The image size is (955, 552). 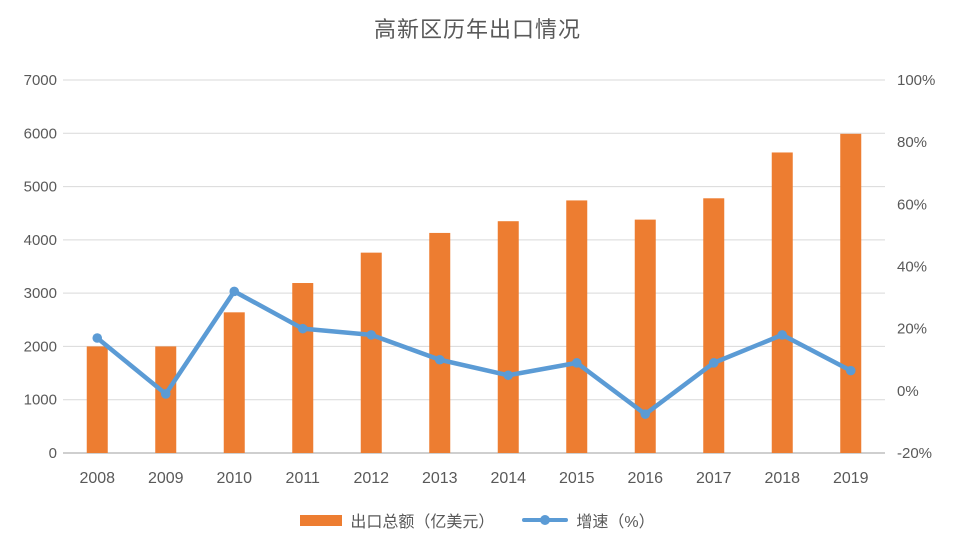 I want to click on x-axis-category-label: 2018, so click(x=782, y=478).